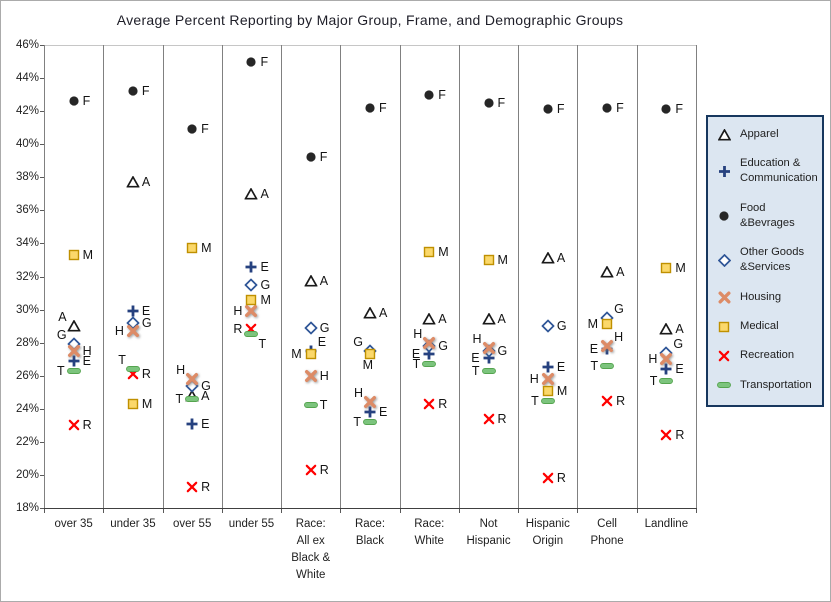  I want to click on y-tick-label: 40%, so click(27, 144).